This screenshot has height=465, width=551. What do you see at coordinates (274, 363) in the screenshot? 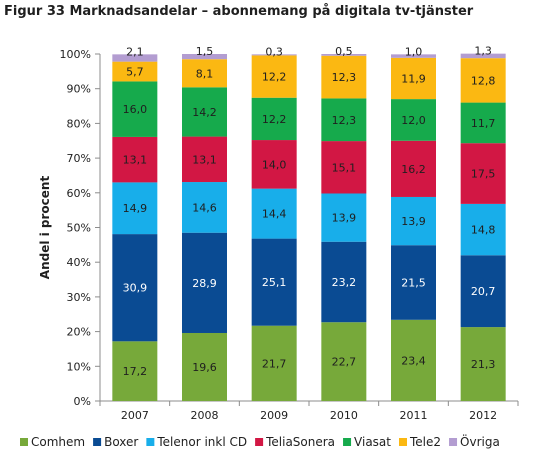
I see `data-label: 21,7` at bounding box center [274, 363].